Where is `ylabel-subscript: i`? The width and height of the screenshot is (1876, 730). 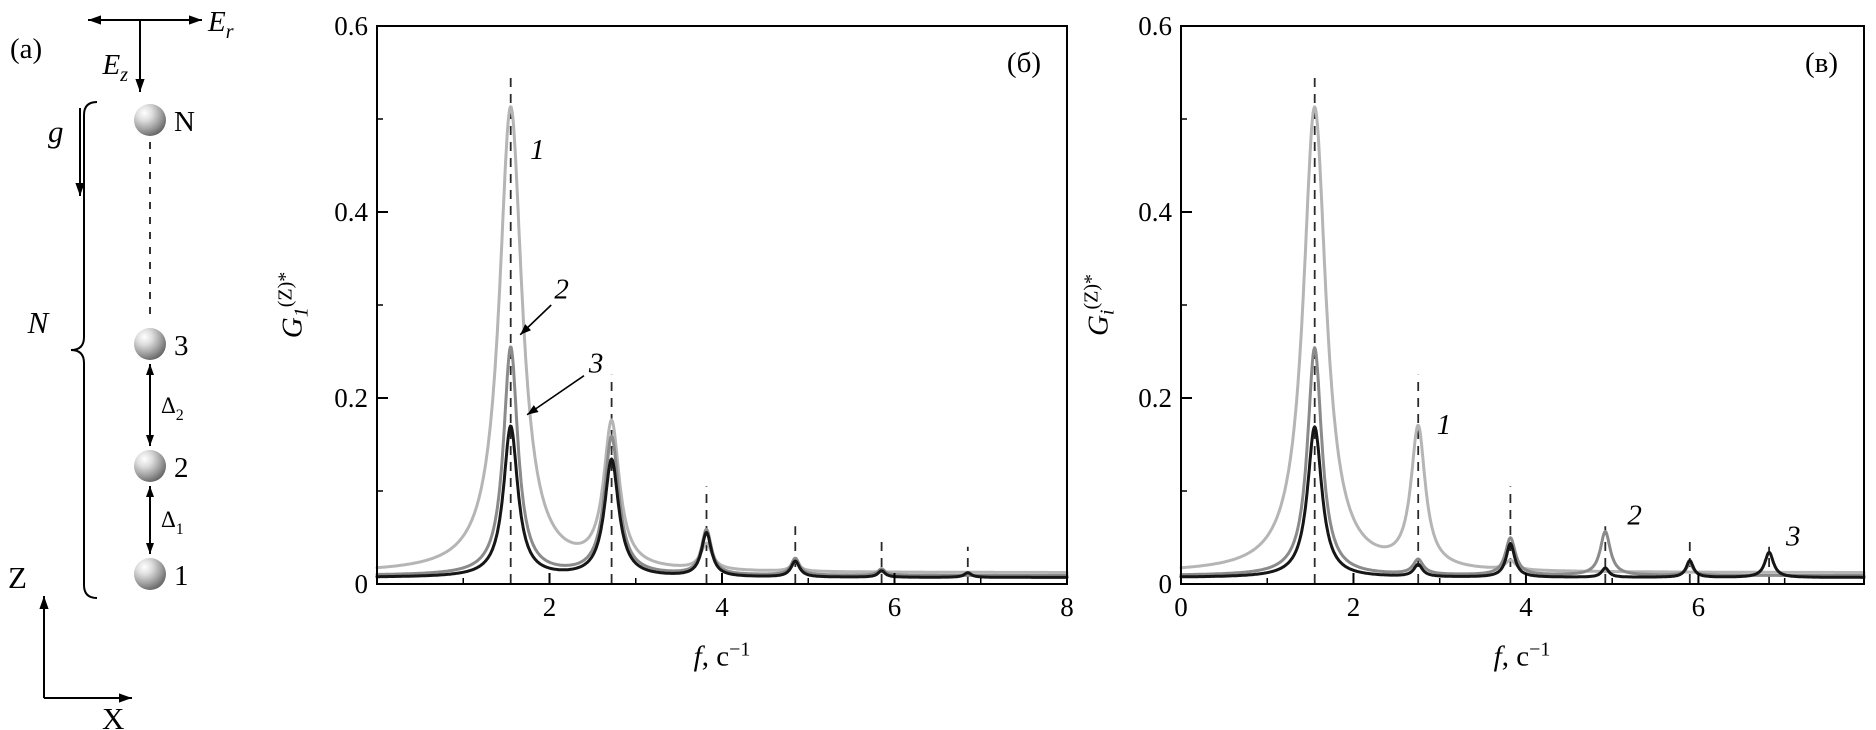 ylabel-subscript: i is located at coordinates (1107, 312).